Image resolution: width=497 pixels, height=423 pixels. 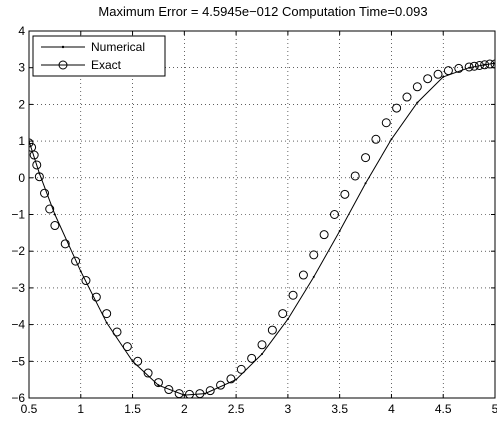 I want to click on y-tick-label: 1, so click(x=21, y=141).